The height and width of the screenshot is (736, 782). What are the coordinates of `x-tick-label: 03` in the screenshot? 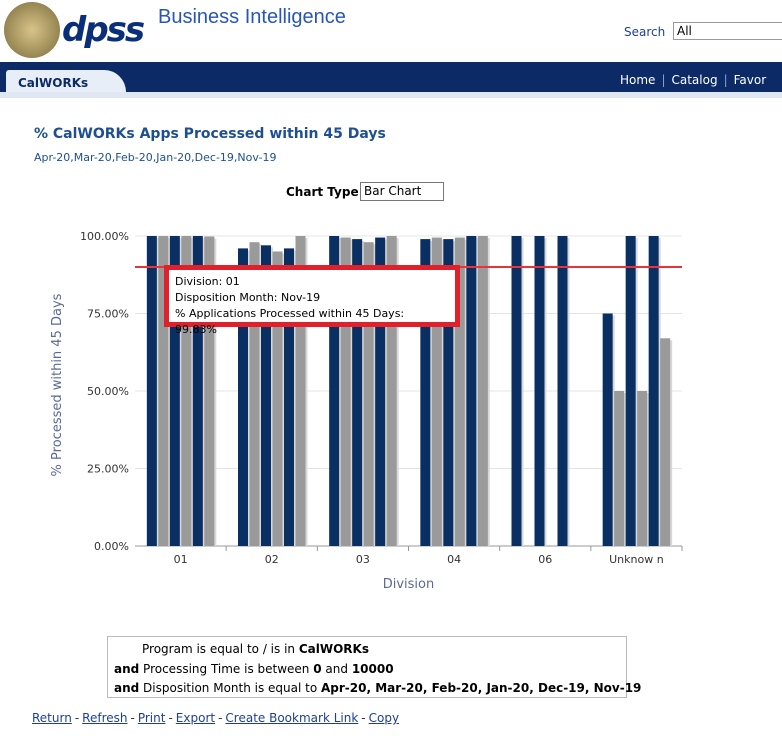 It's located at (363, 559).